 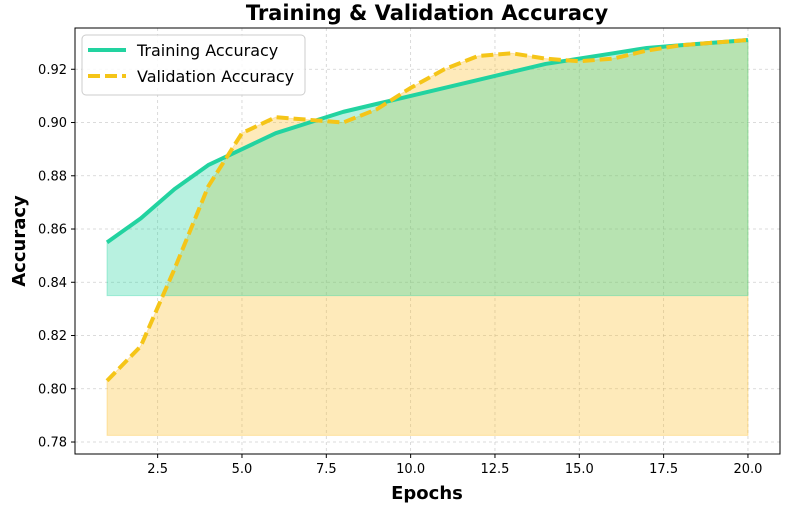 I want to click on y-axis-label: Accuracy, so click(x=19, y=241).